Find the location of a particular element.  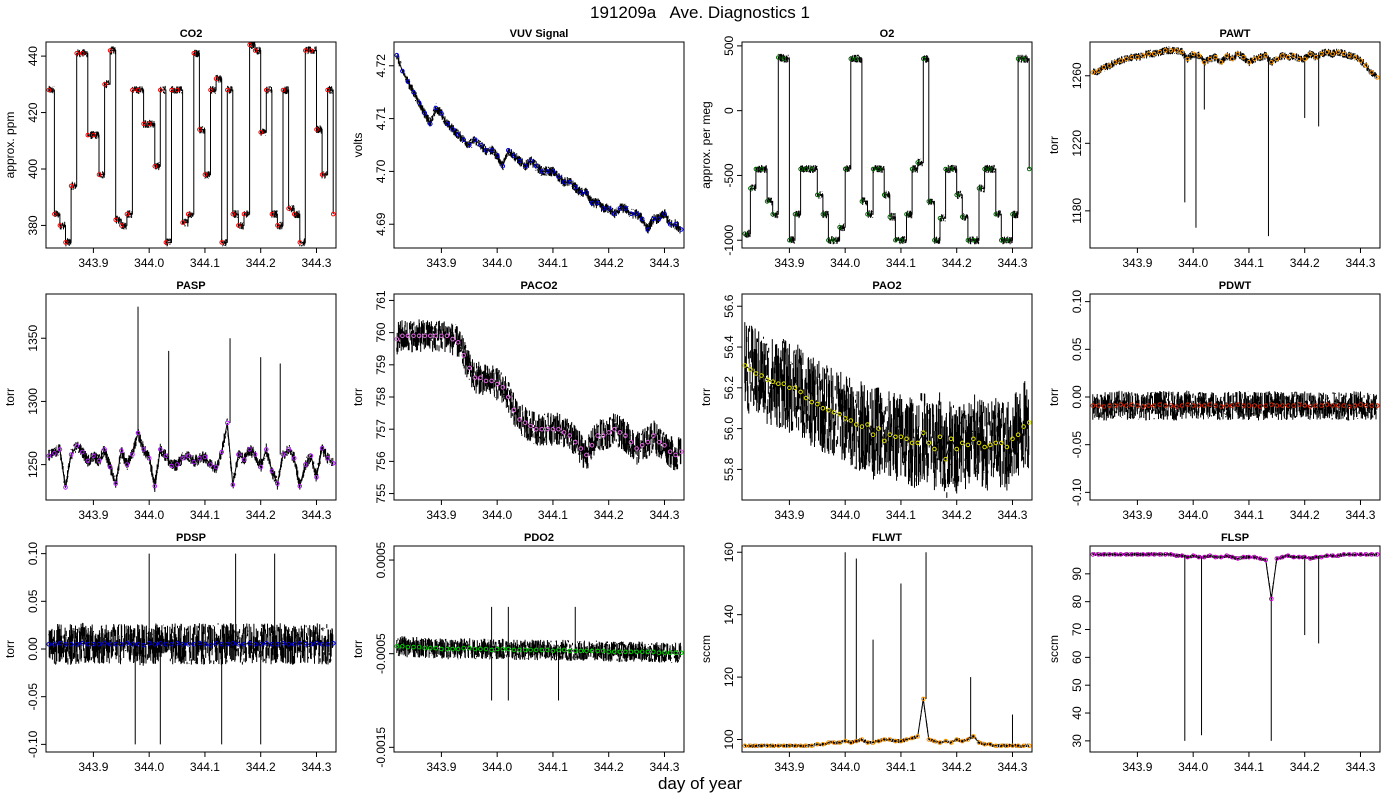

y-tick-label: 4.70 is located at coordinates (381, 171).